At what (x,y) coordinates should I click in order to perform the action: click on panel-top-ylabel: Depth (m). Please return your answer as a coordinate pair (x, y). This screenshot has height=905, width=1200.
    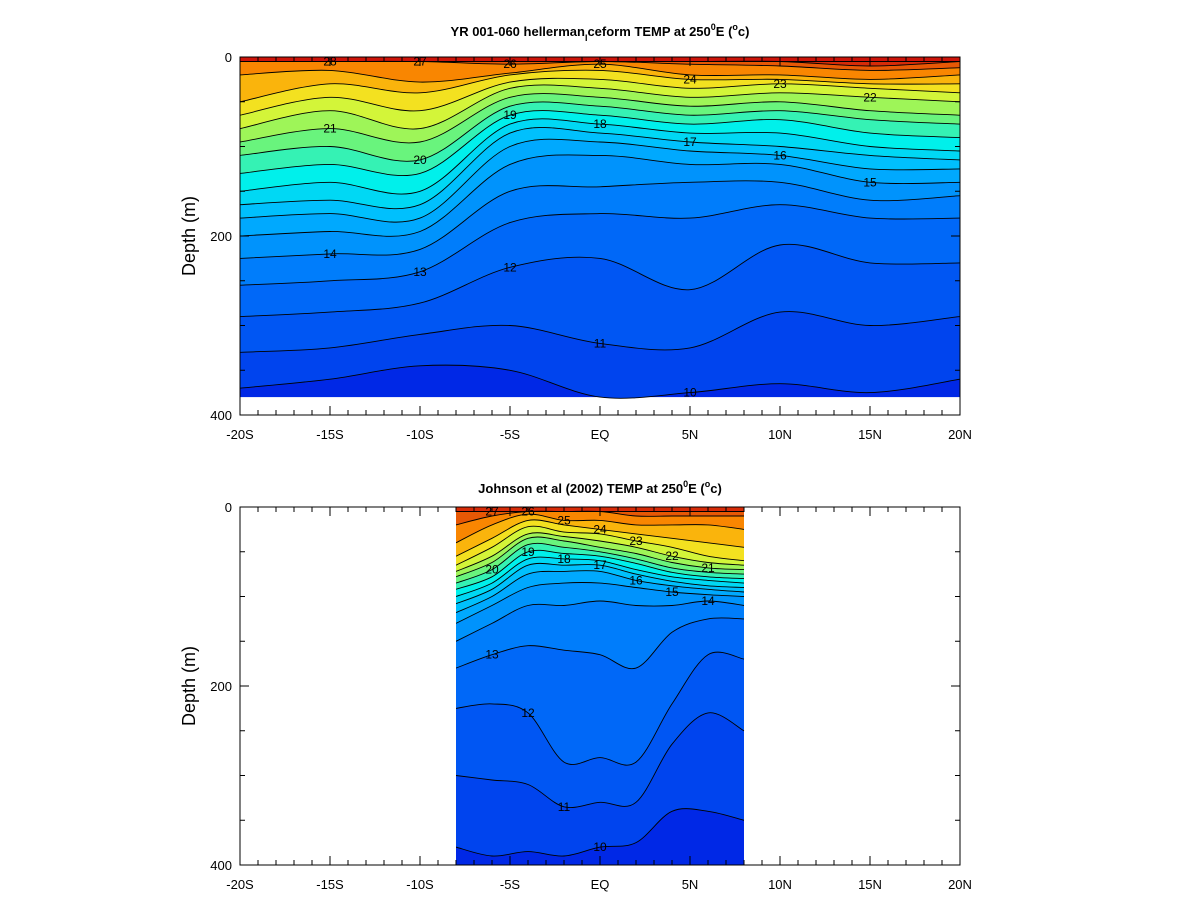
    Looking at the image, I should click on (189, 236).